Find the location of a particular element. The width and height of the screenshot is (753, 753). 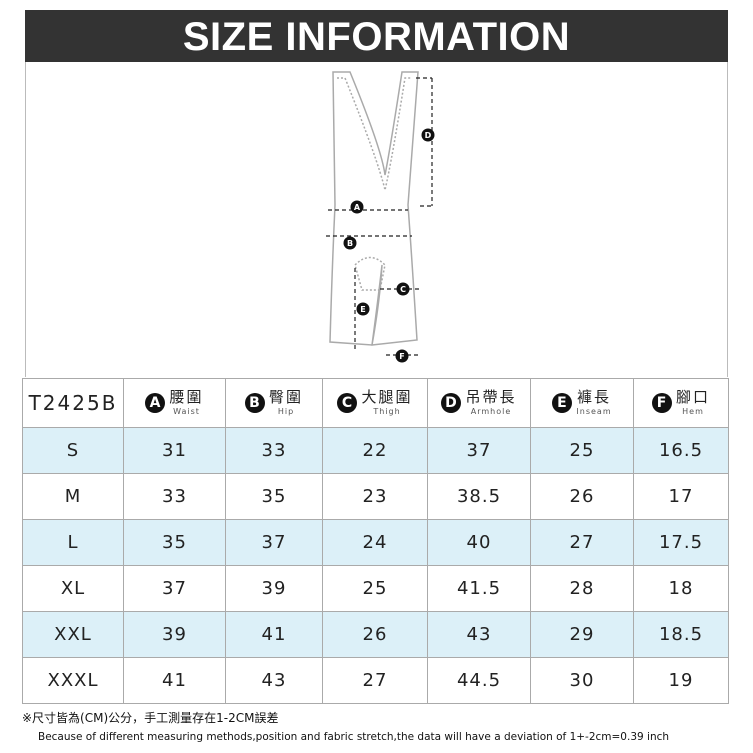

title: SIZE INFORMATION is located at coordinates (376, 36).